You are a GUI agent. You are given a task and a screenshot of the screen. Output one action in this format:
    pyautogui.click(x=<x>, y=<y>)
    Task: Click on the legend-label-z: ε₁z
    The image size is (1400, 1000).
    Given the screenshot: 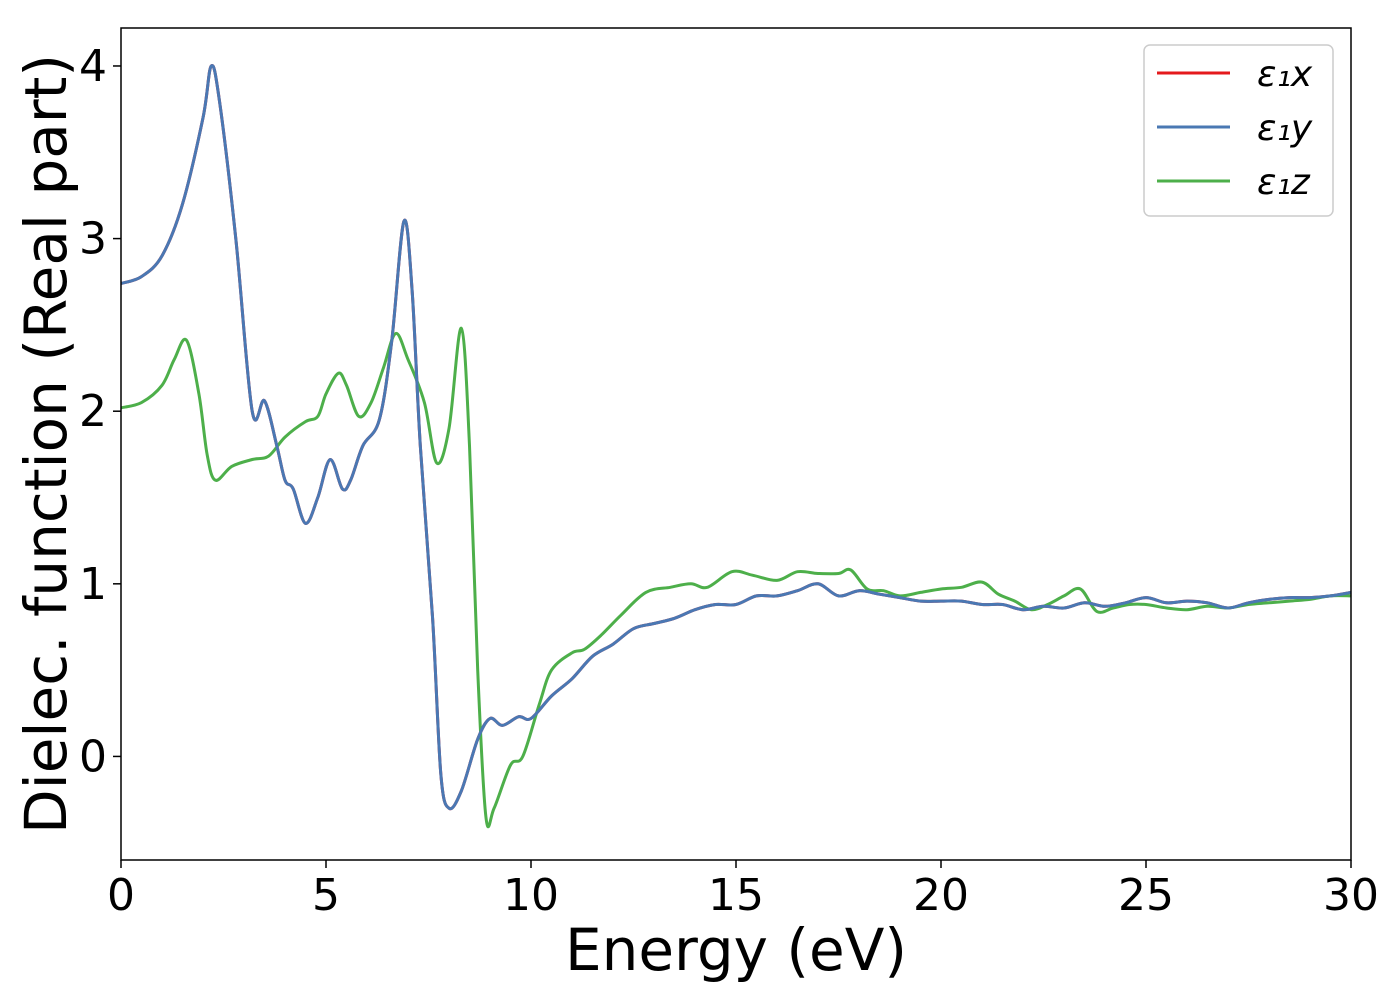 What is the action you would take?
    pyautogui.click(x=1284, y=182)
    